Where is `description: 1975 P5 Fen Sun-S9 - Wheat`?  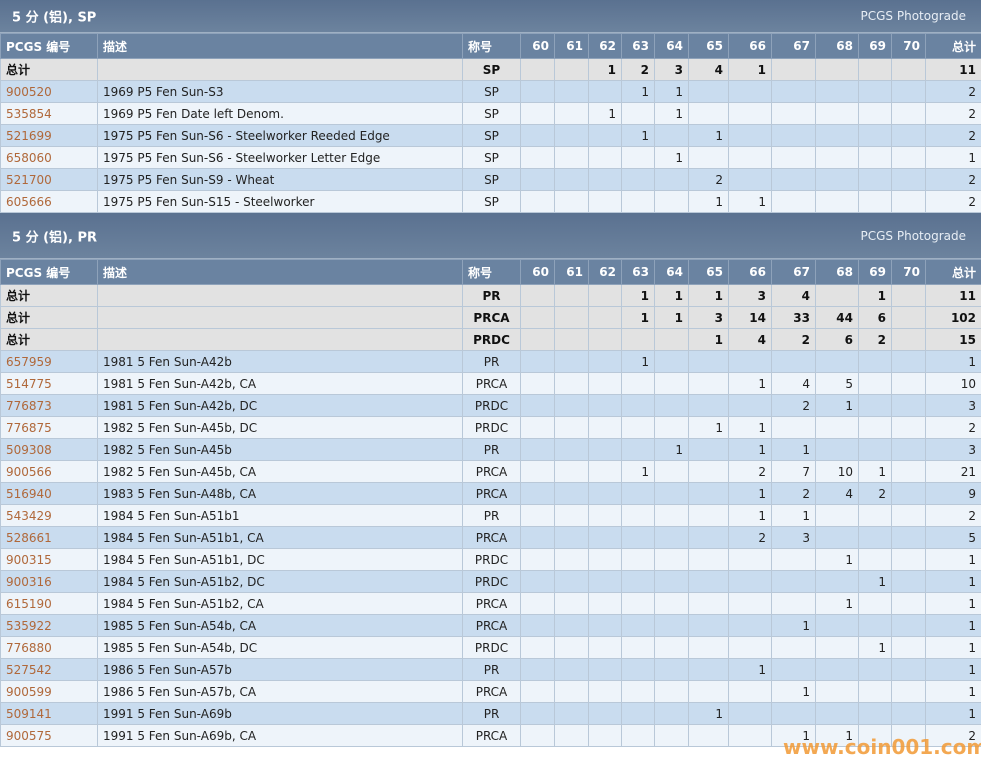 description: 1975 P5 Fen Sun-S9 - Wheat is located at coordinates (280, 179).